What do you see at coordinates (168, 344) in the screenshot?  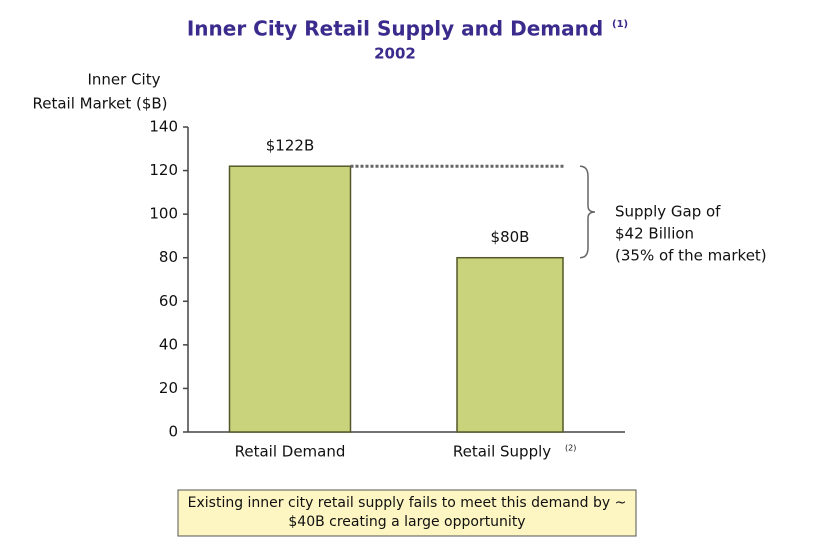 I see `y-tick-label: 40` at bounding box center [168, 344].